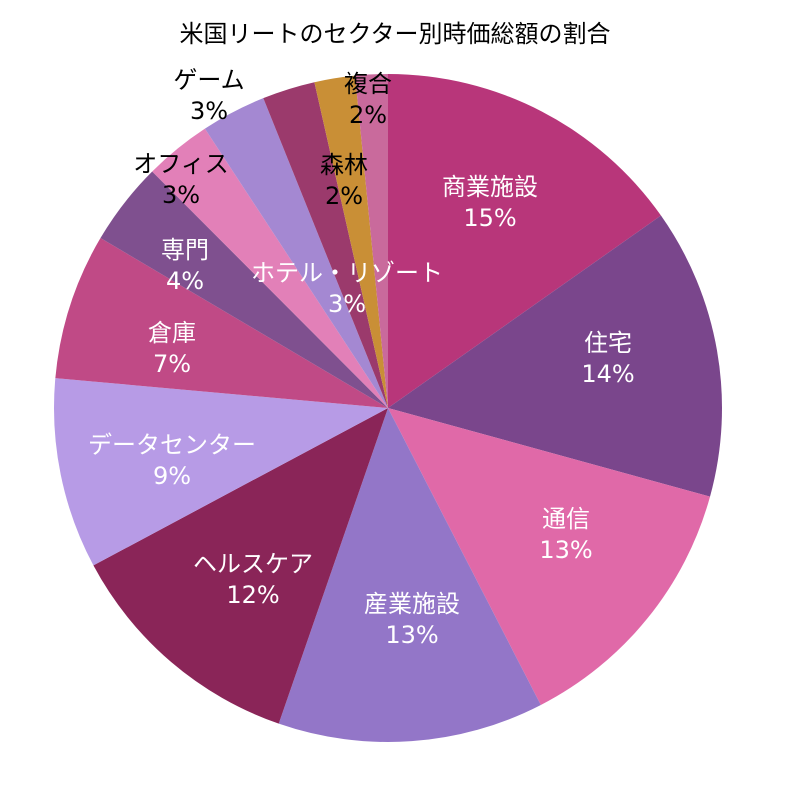  I want to click on slice-name-label: 森林, so click(344, 165).